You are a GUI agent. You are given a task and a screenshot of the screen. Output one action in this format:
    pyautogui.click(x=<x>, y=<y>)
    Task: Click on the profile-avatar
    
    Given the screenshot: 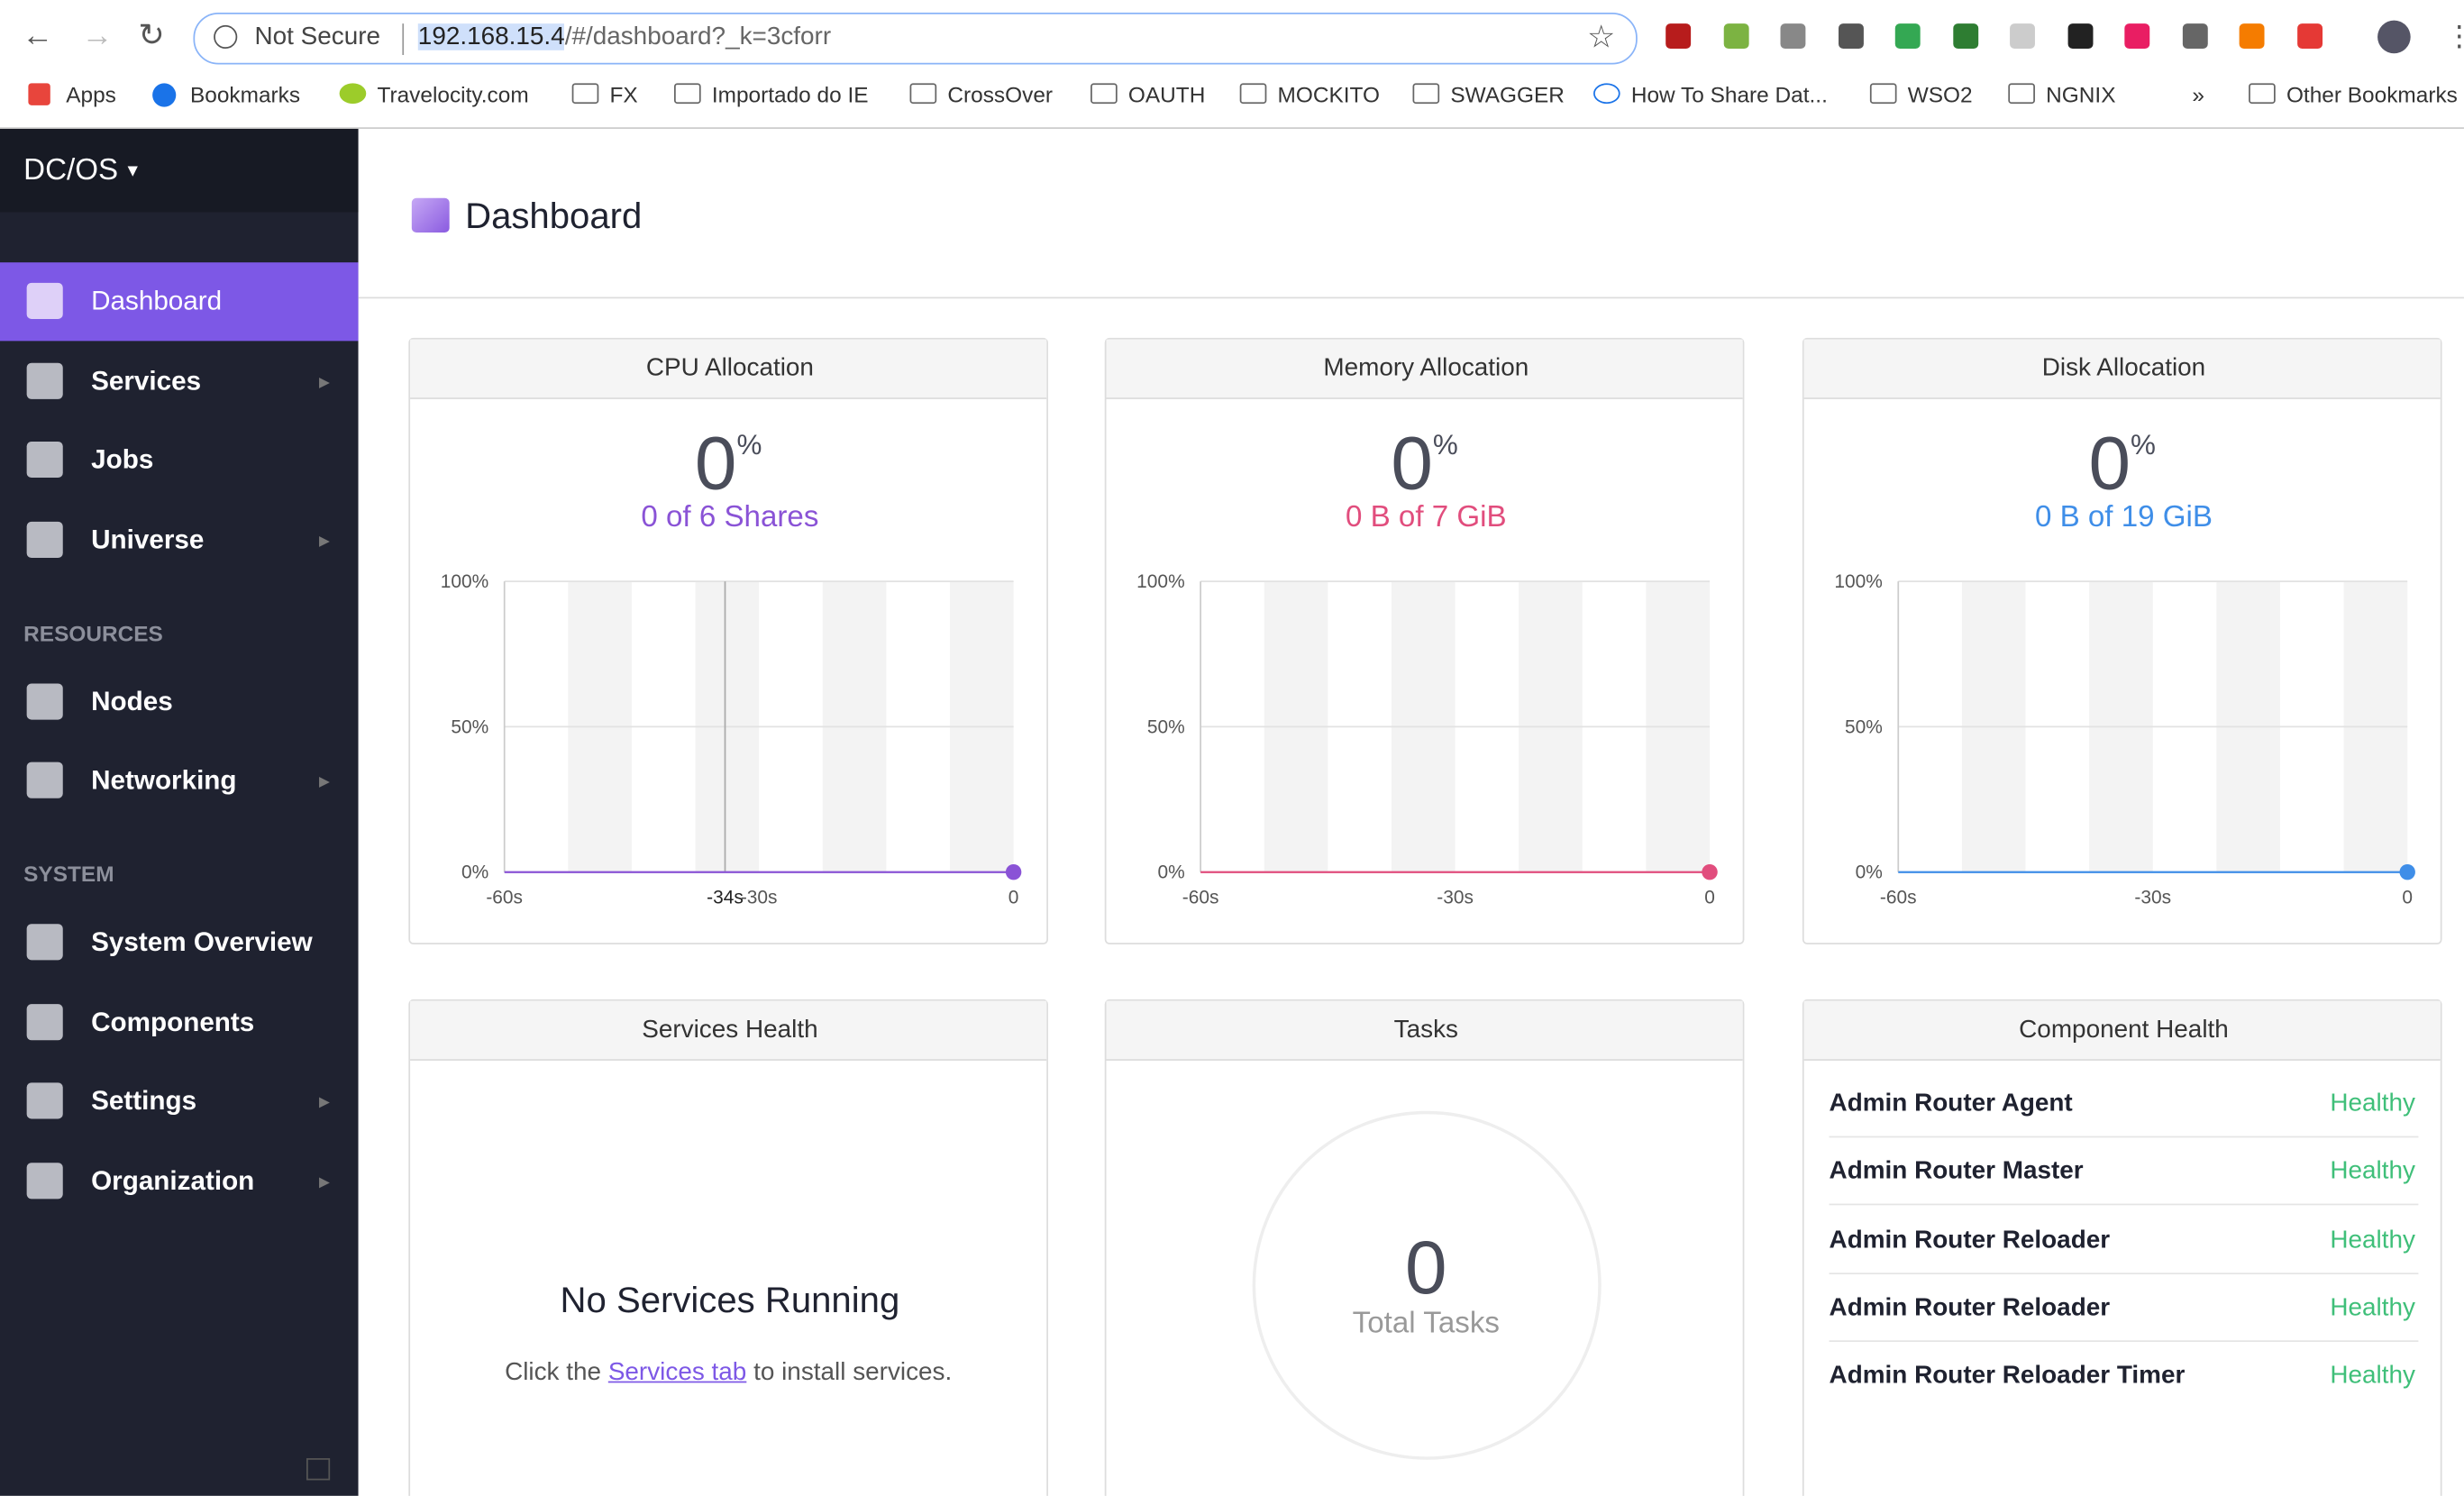 What is the action you would take?
    pyautogui.click(x=2394, y=37)
    